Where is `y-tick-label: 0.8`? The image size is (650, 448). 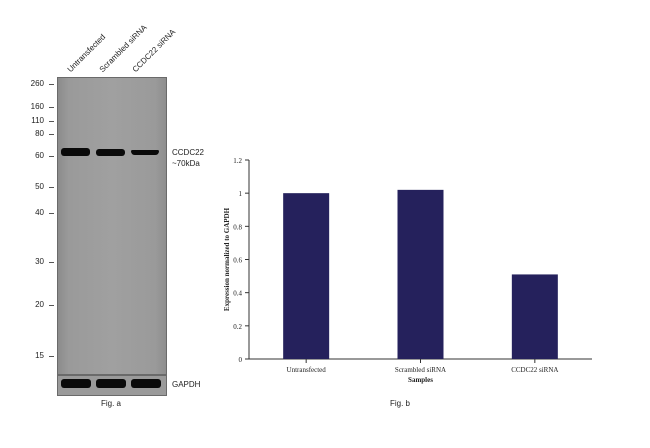 y-tick-label: 0.8 is located at coordinates (237, 227).